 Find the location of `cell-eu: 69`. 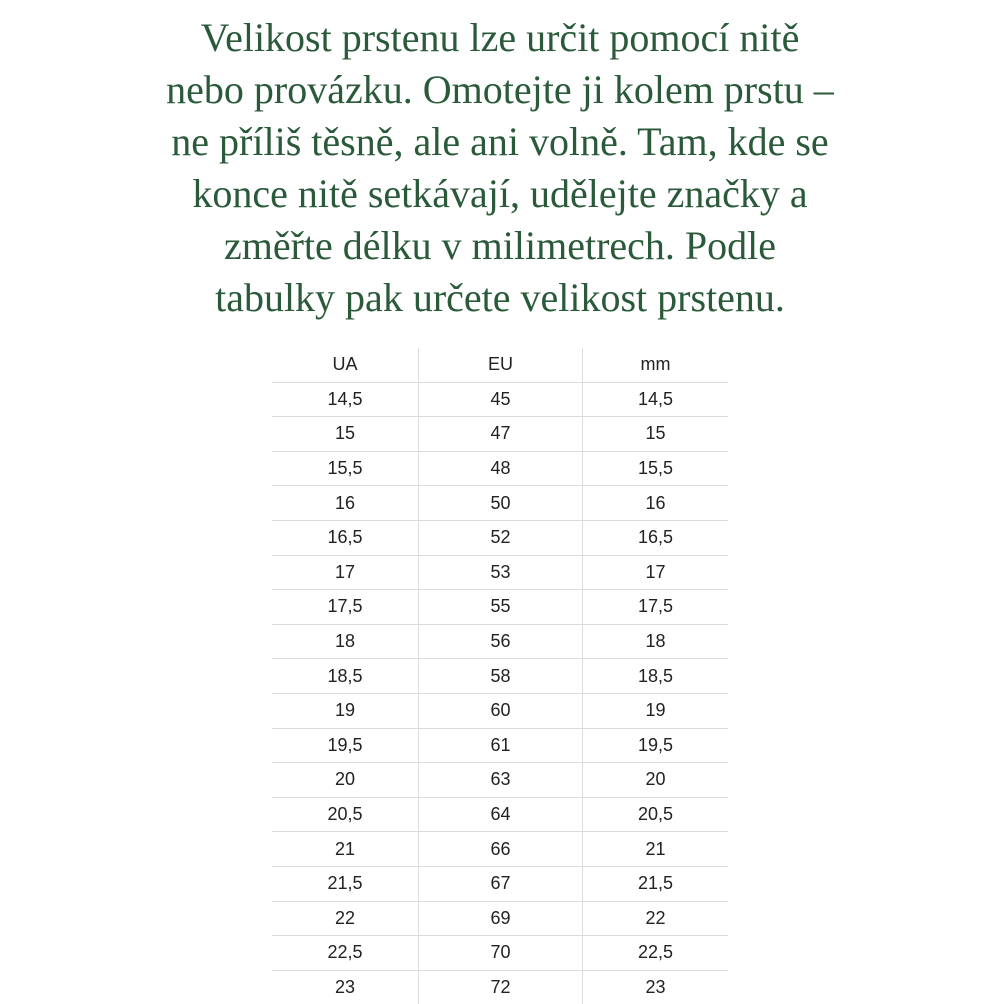

cell-eu: 69 is located at coordinates (500, 919).